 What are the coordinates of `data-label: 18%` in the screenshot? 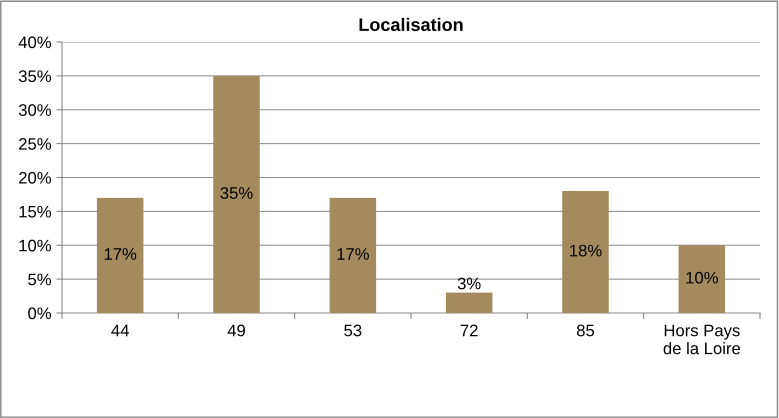 It's located at (586, 250).